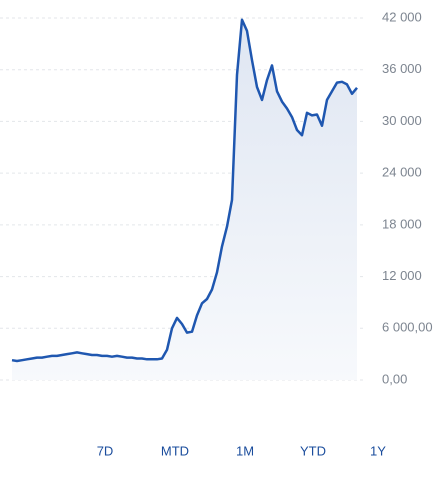 Image resolution: width=448 pixels, height=480 pixels. I want to click on range-button: 1Y, so click(378, 450).